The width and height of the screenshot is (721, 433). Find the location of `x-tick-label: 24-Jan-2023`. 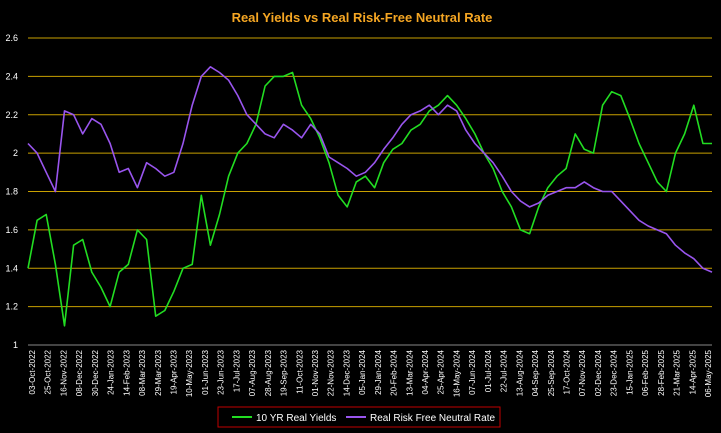

x-tick-label: 24-Jan-2023 is located at coordinates (111, 371).